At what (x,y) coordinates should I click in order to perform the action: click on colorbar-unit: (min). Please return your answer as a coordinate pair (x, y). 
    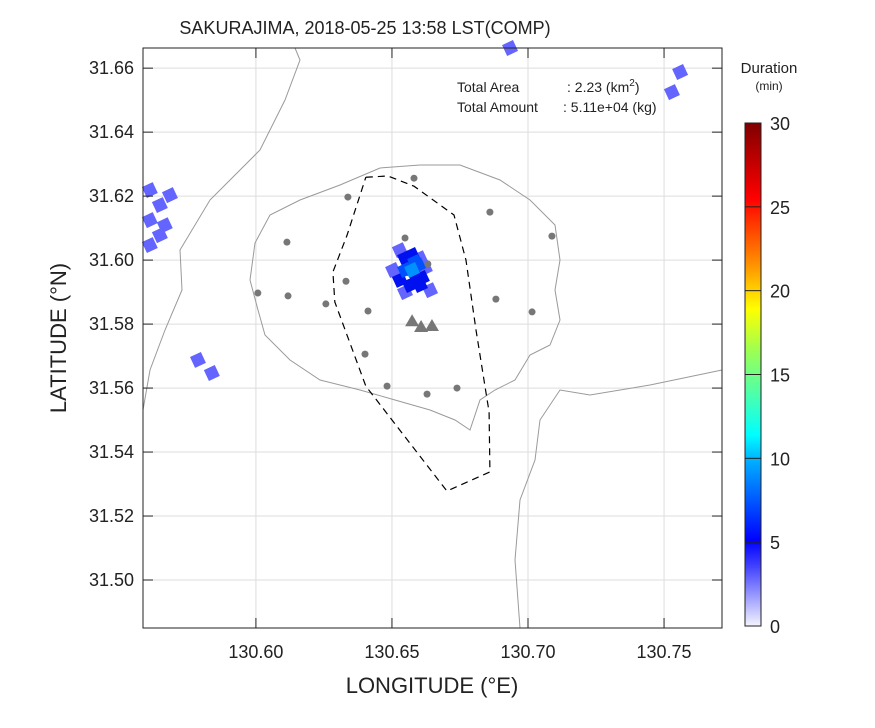
    Looking at the image, I should click on (768, 86).